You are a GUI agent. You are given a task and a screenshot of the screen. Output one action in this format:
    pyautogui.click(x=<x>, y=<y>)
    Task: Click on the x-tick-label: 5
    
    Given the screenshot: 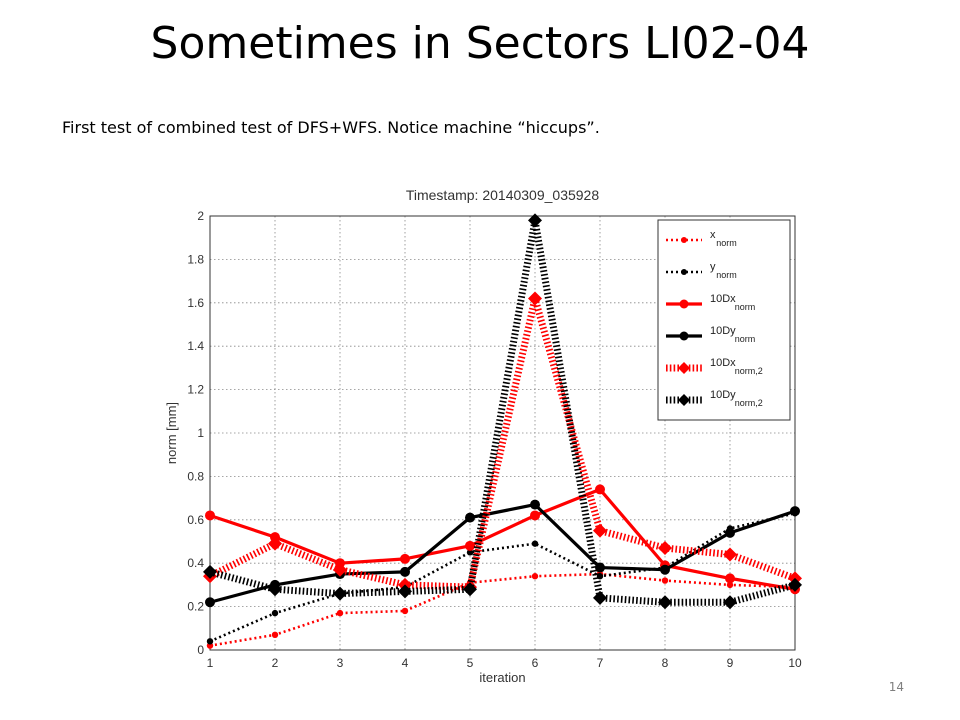 What is the action you would take?
    pyautogui.click(x=470, y=663)
    